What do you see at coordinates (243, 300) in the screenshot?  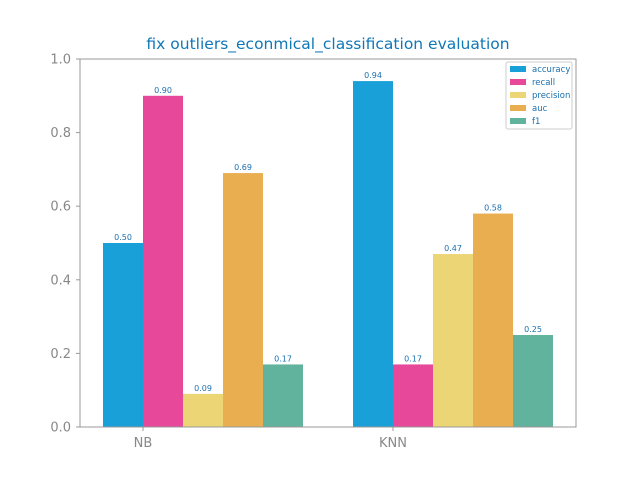 I see `bar-auc-nb` at bounding box center [243, 300].